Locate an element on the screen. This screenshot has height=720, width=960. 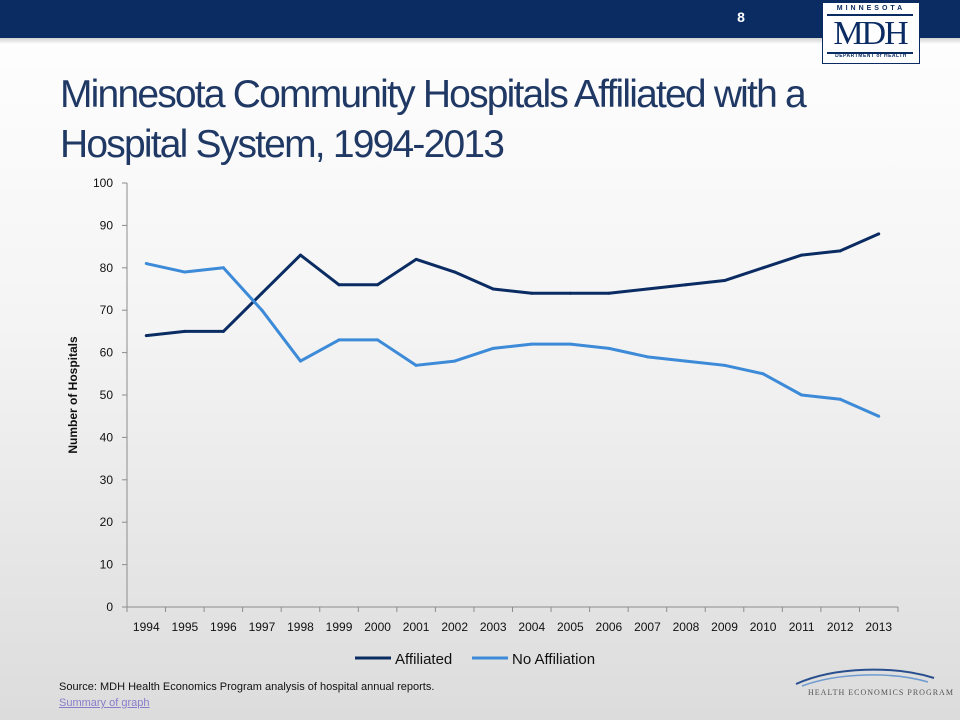
y-tick-label: 20 is located at coordinates (107, 522).